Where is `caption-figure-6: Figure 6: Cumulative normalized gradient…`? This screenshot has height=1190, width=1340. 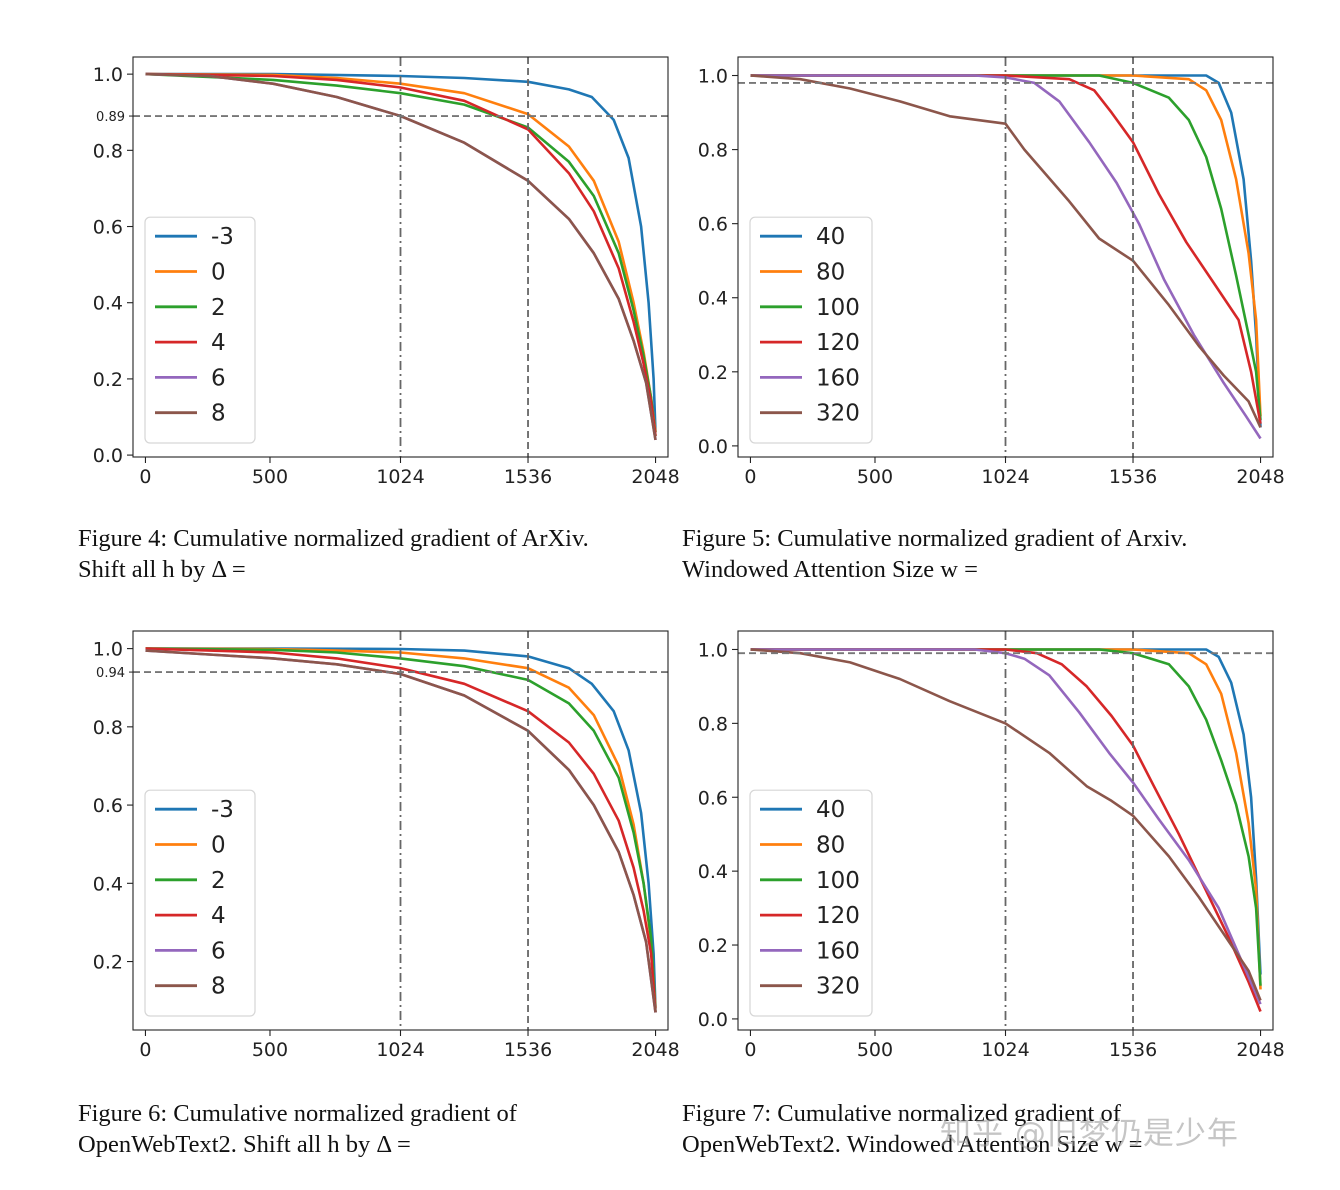
caption-figure-6: Figure 6: Cumulative normalized gradient… is located at coordinates (297, 1129).